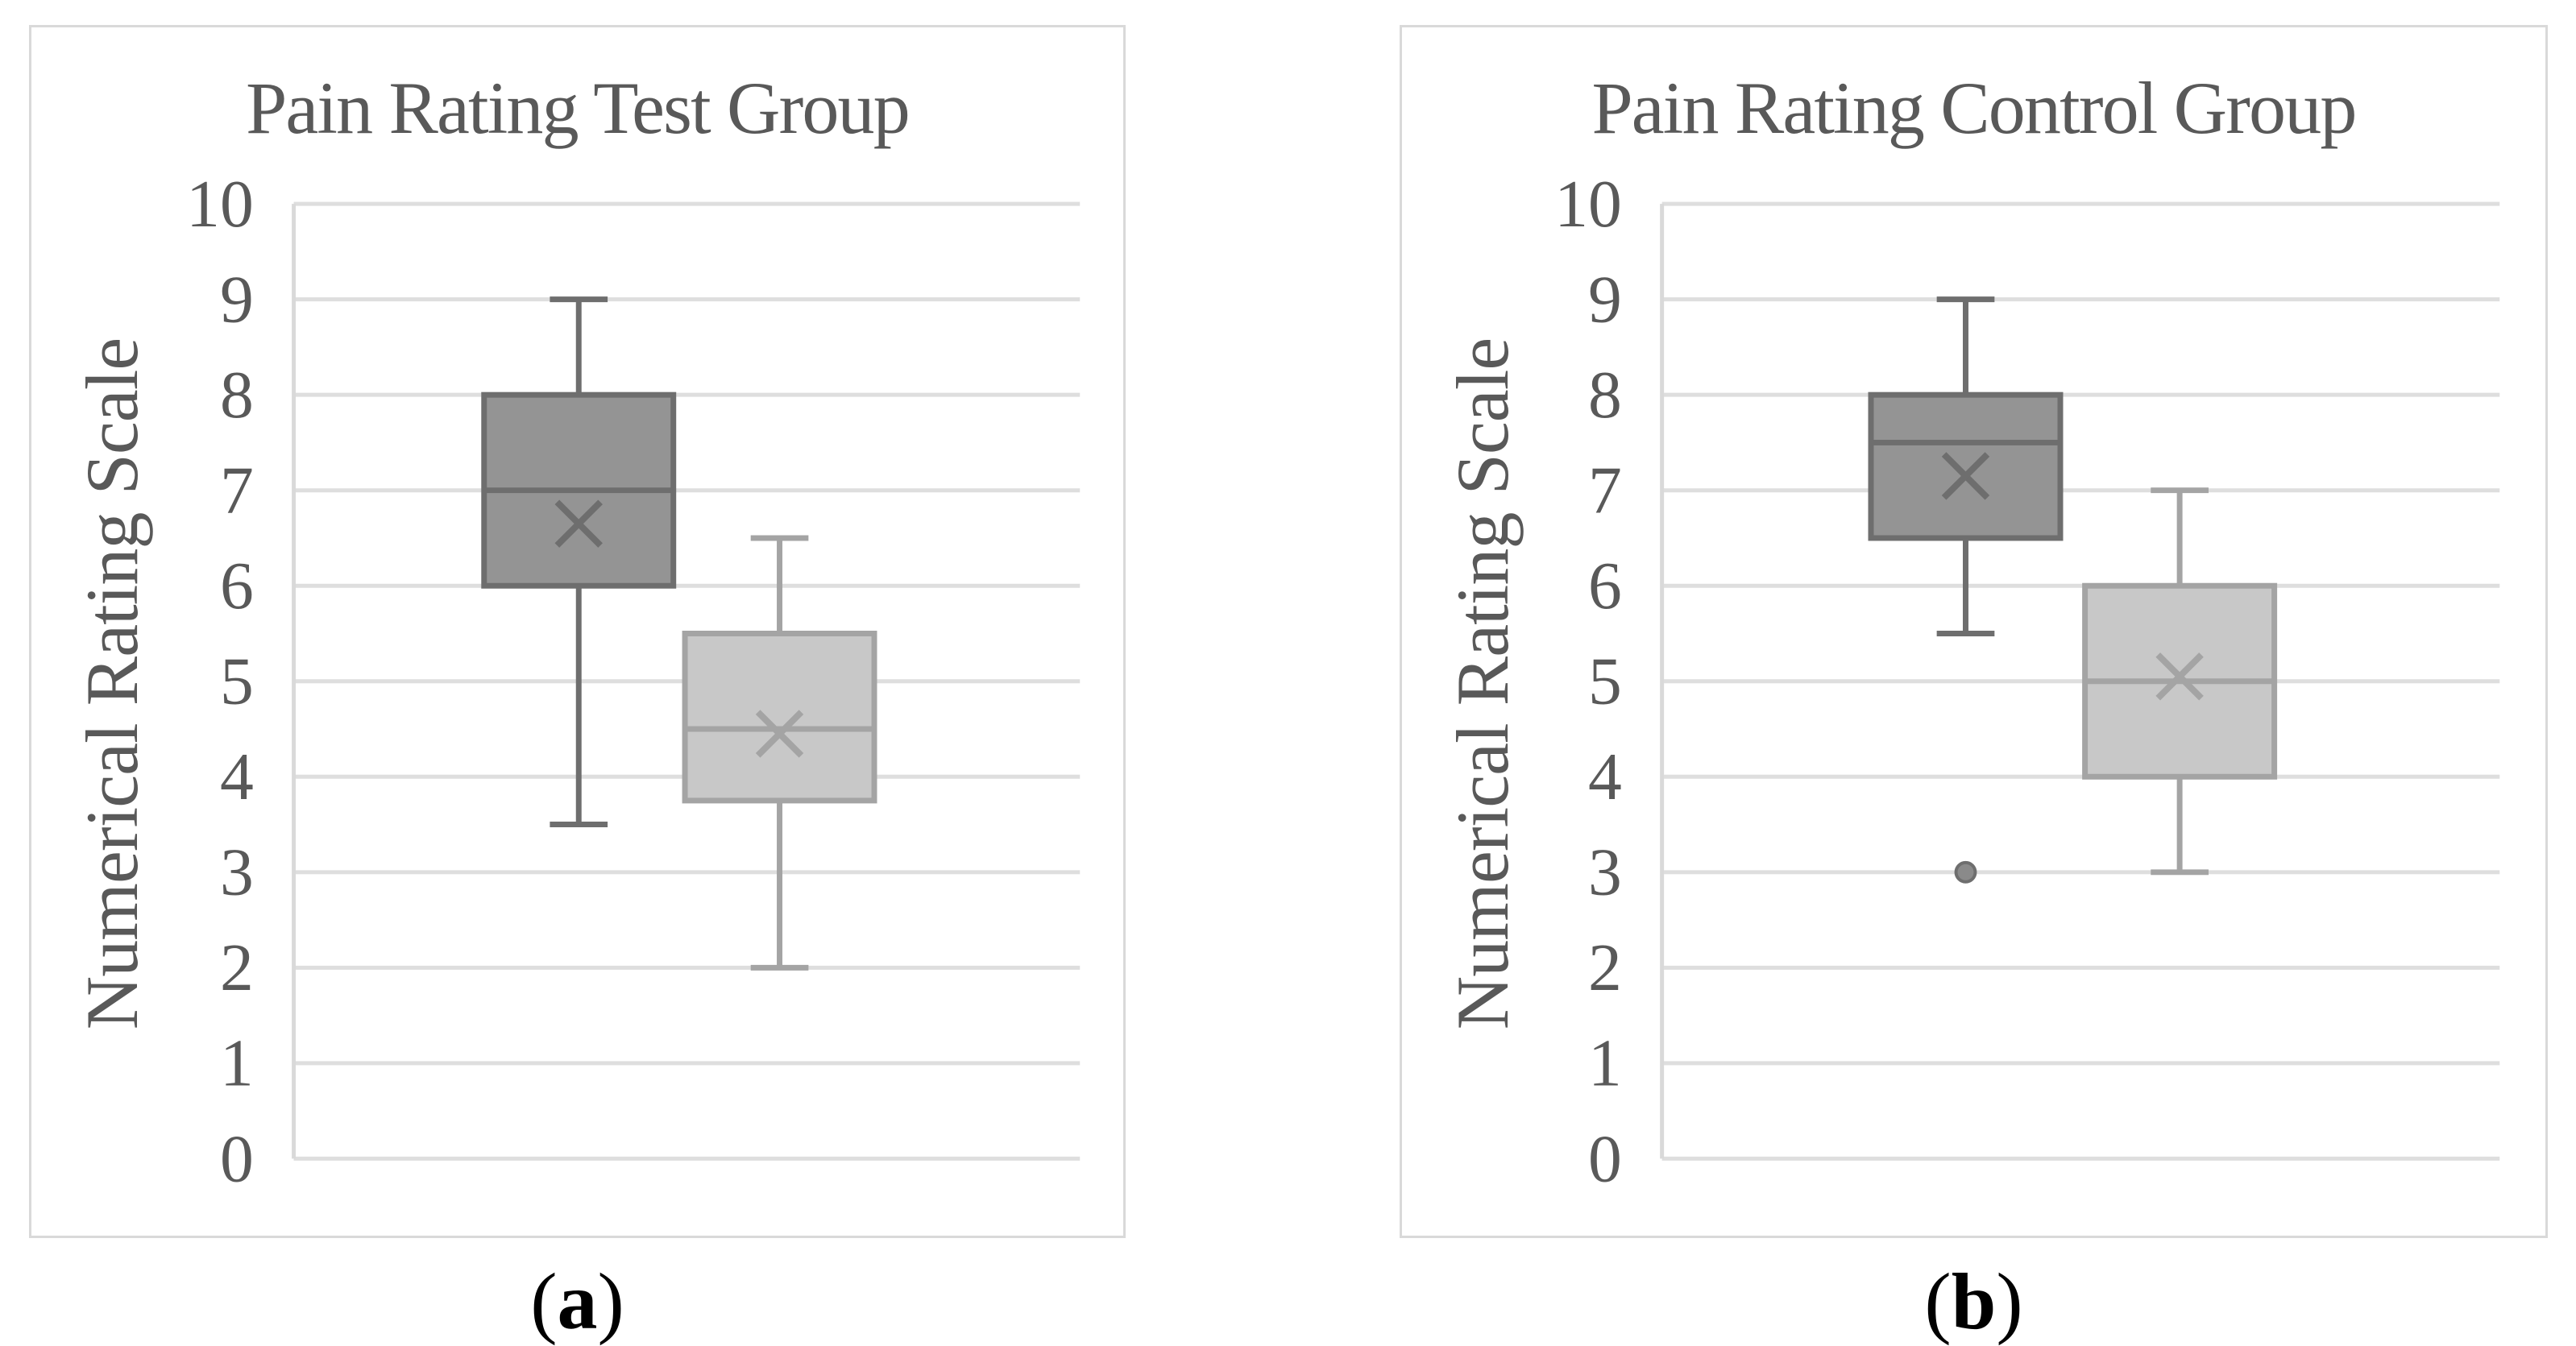 The image size is (2576, 1346). I want to click on chart-title-b: Pain Rating Control Group, so click(1974, 108).